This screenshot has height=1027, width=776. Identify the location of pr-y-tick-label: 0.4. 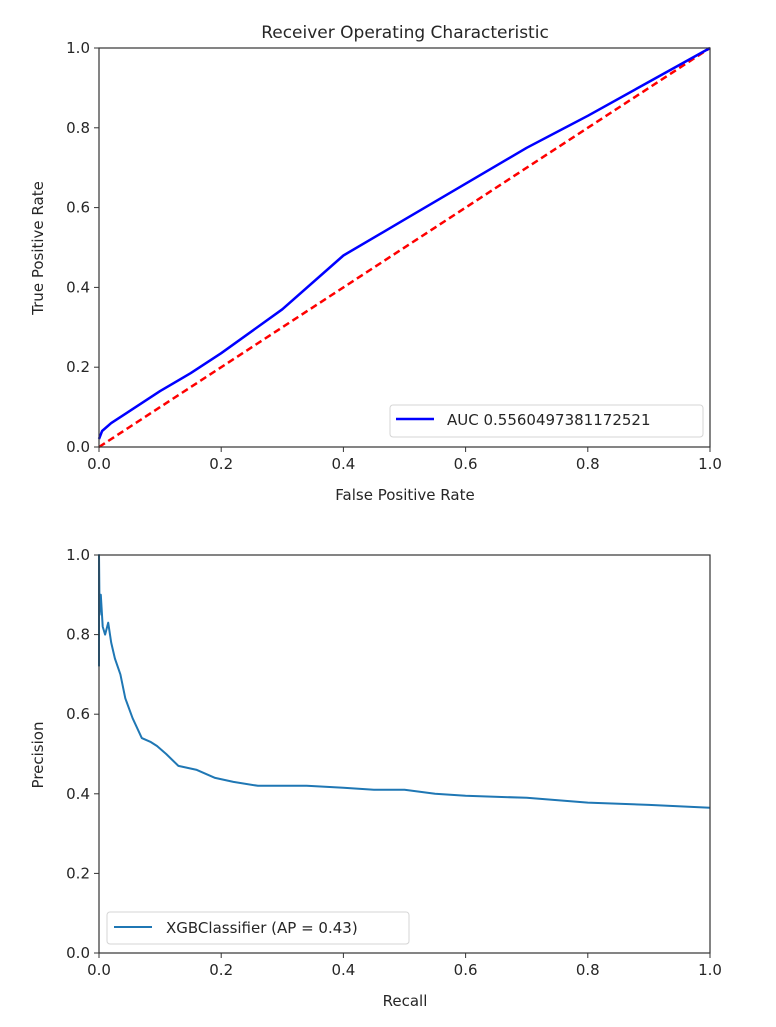
(78, 794).